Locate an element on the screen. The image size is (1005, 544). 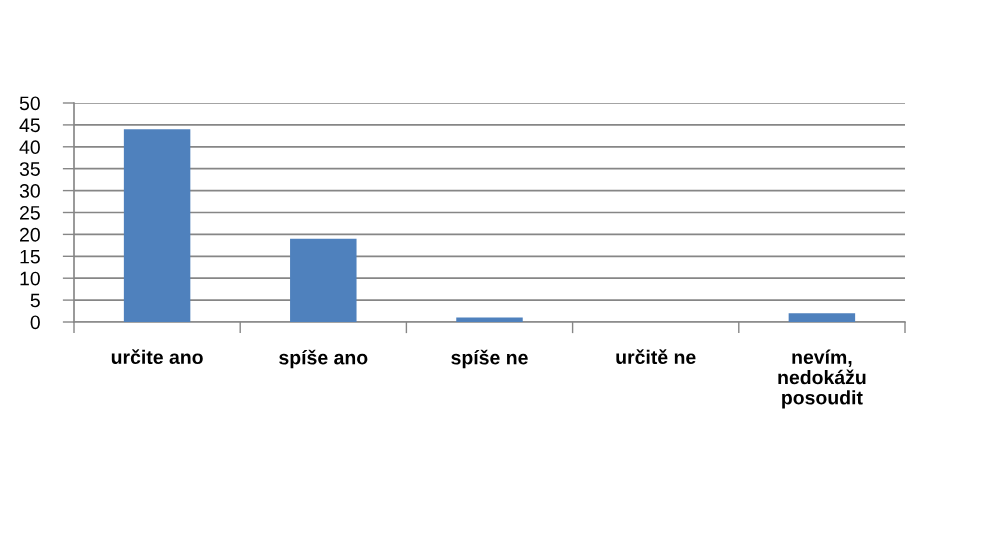
y-tick-label: 20 is located at coordinates (30, 234).